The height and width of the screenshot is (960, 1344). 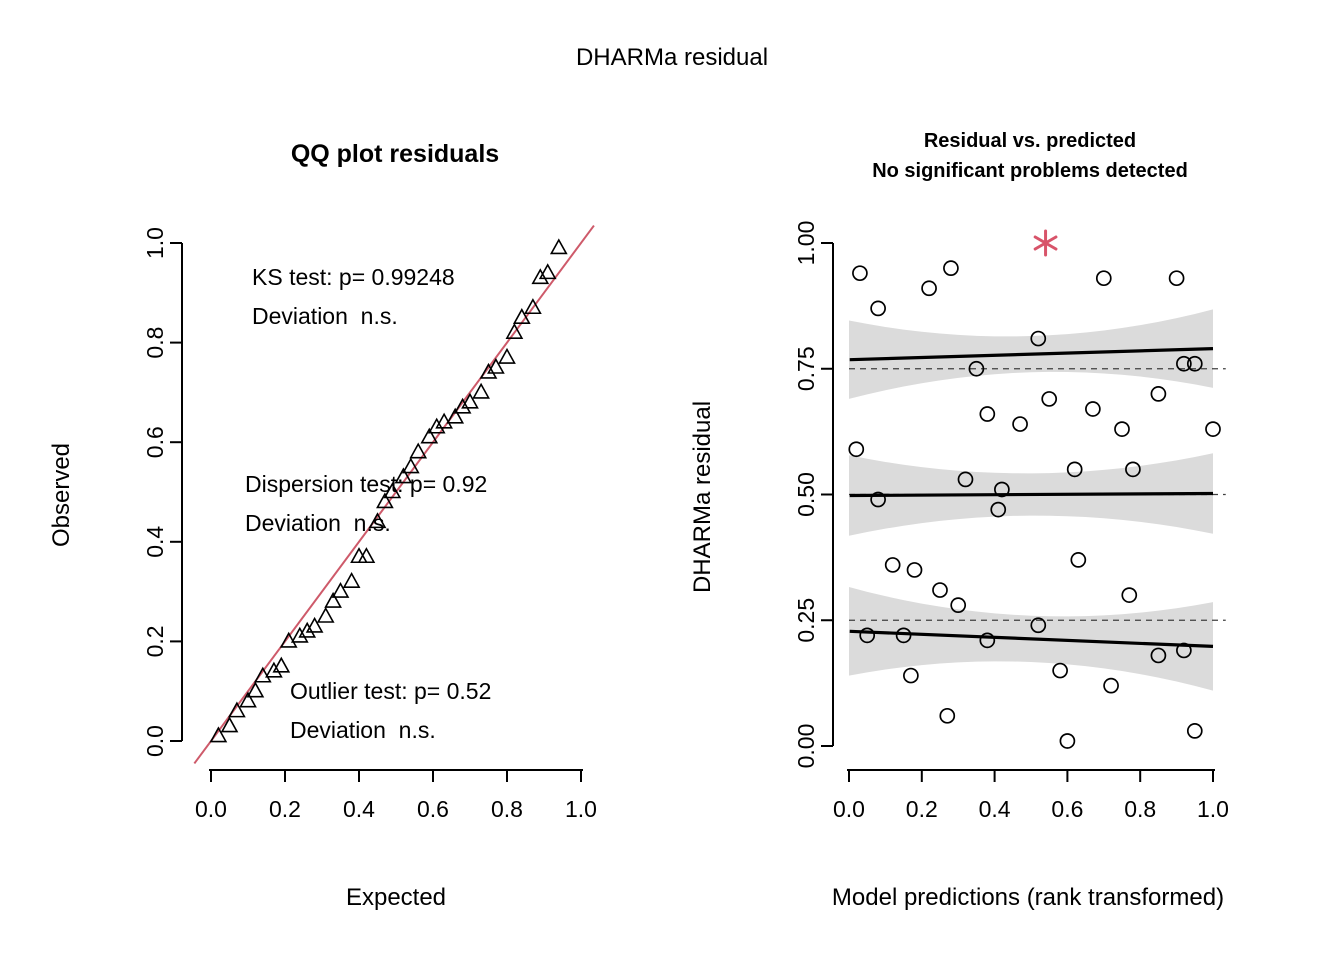 What do you see at coordinates (849, 809) in the screenshot?
I see `residual-x-tick-label: 0.0` at bounding box center [849, 809].